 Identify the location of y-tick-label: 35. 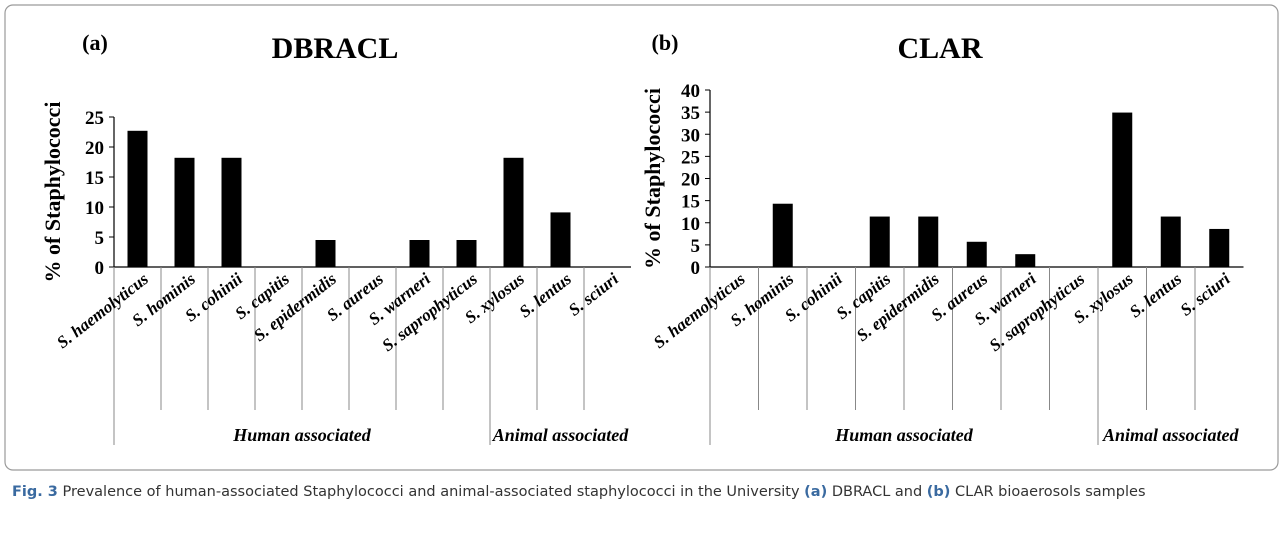
(690, 113).